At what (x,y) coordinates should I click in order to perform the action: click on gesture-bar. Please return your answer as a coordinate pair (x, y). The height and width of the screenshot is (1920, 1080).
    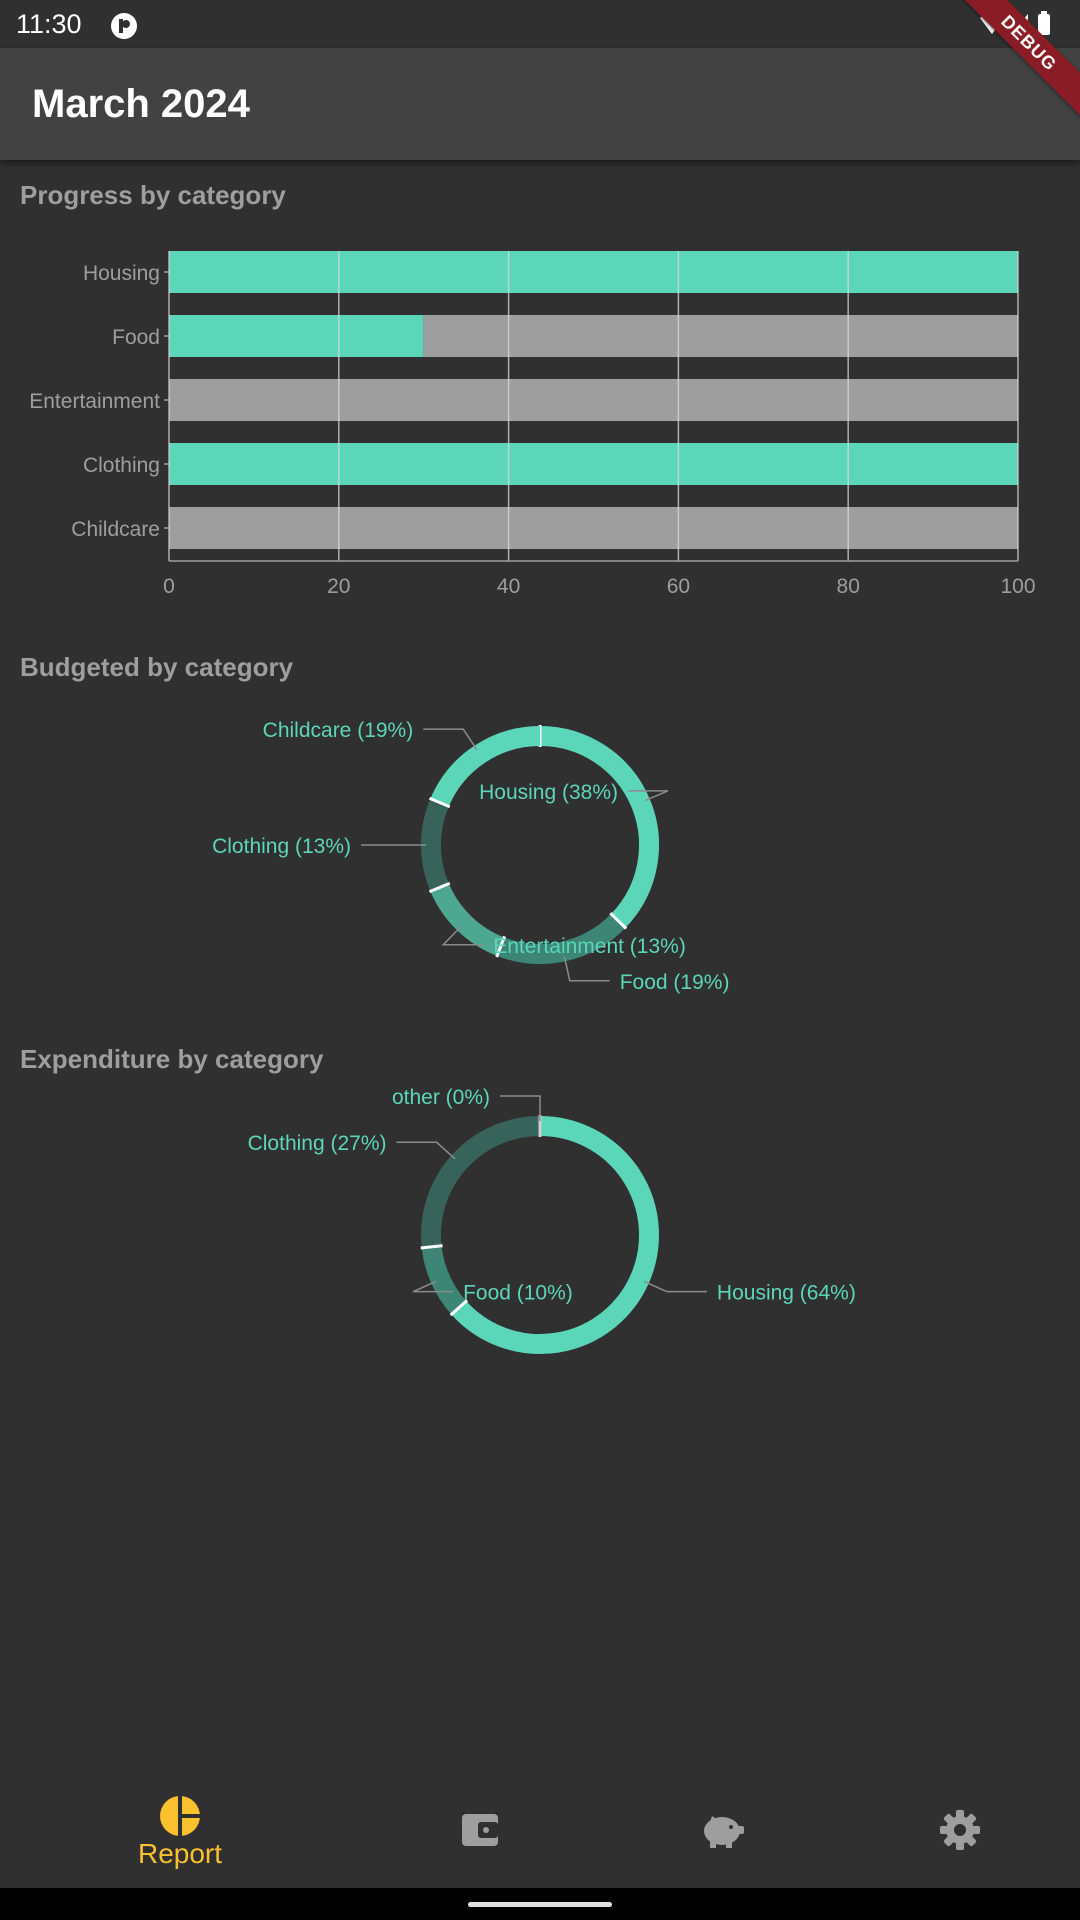
    Looking at the image, I should click on (540, 1904).